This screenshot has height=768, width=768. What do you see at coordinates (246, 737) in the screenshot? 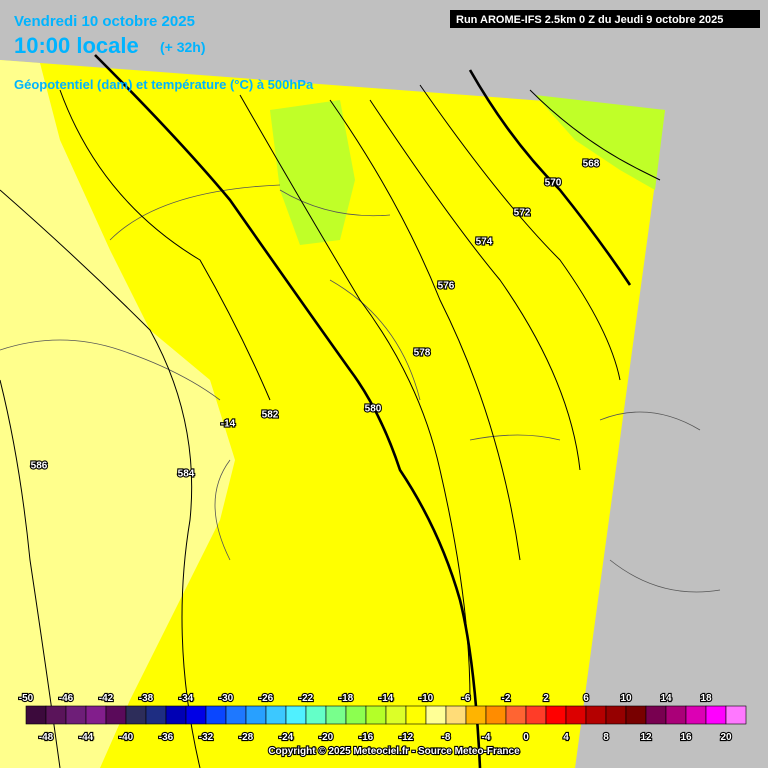
I see `colorbar-label: -28` at bounding box center [246, 737].